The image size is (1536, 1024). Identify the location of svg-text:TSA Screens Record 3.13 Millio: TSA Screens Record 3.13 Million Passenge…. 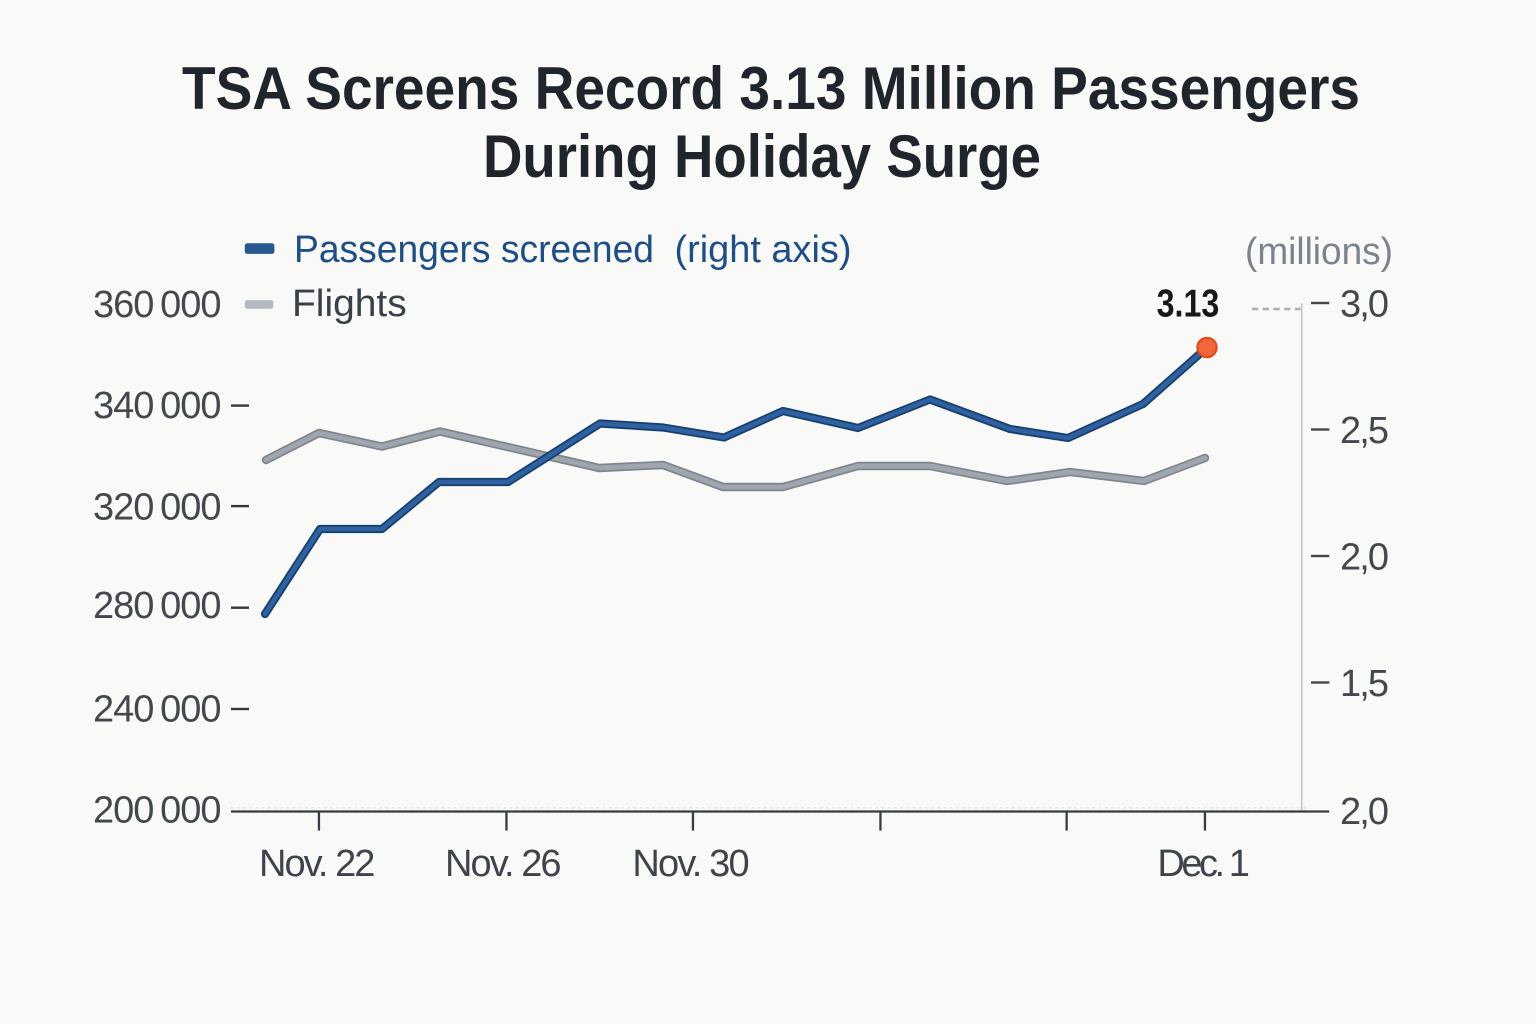
(771, 88).